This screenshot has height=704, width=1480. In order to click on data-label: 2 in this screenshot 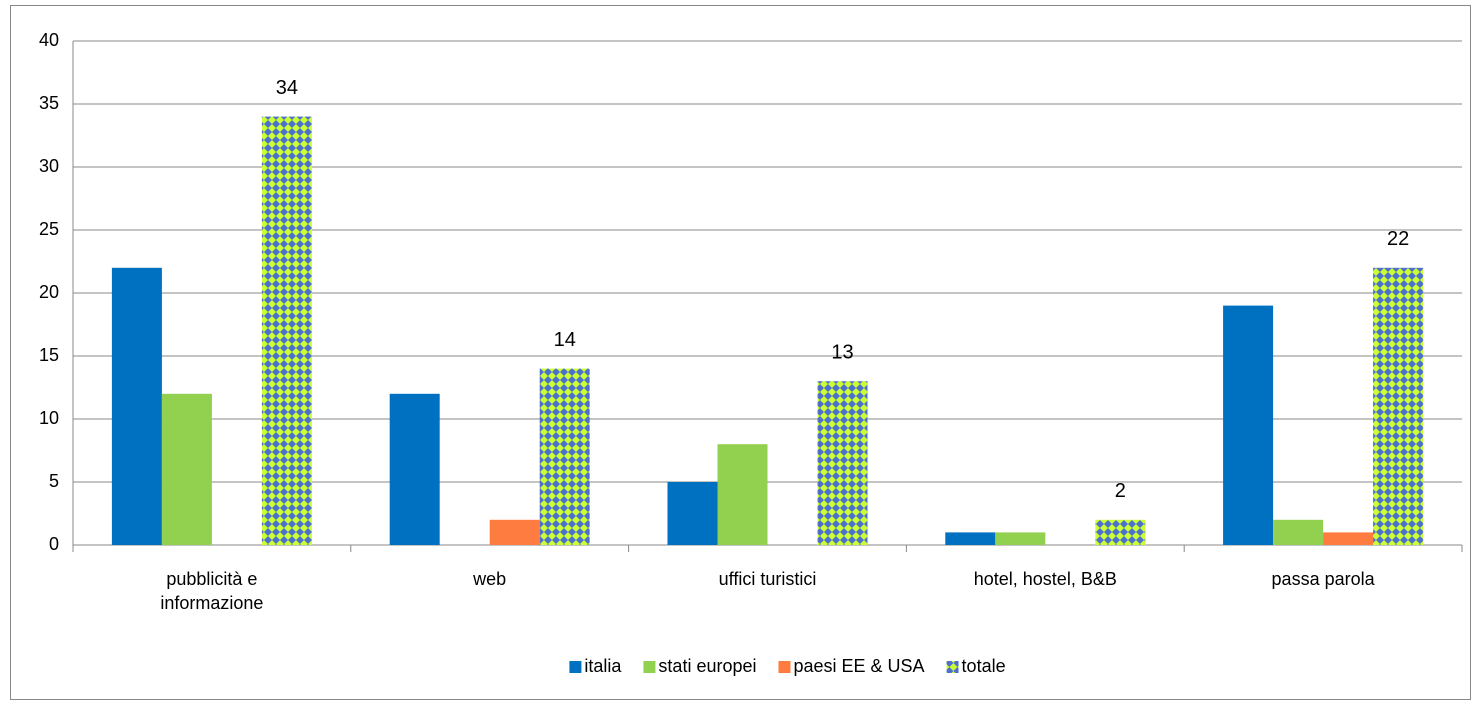, I will do `click(1120, 491)`.